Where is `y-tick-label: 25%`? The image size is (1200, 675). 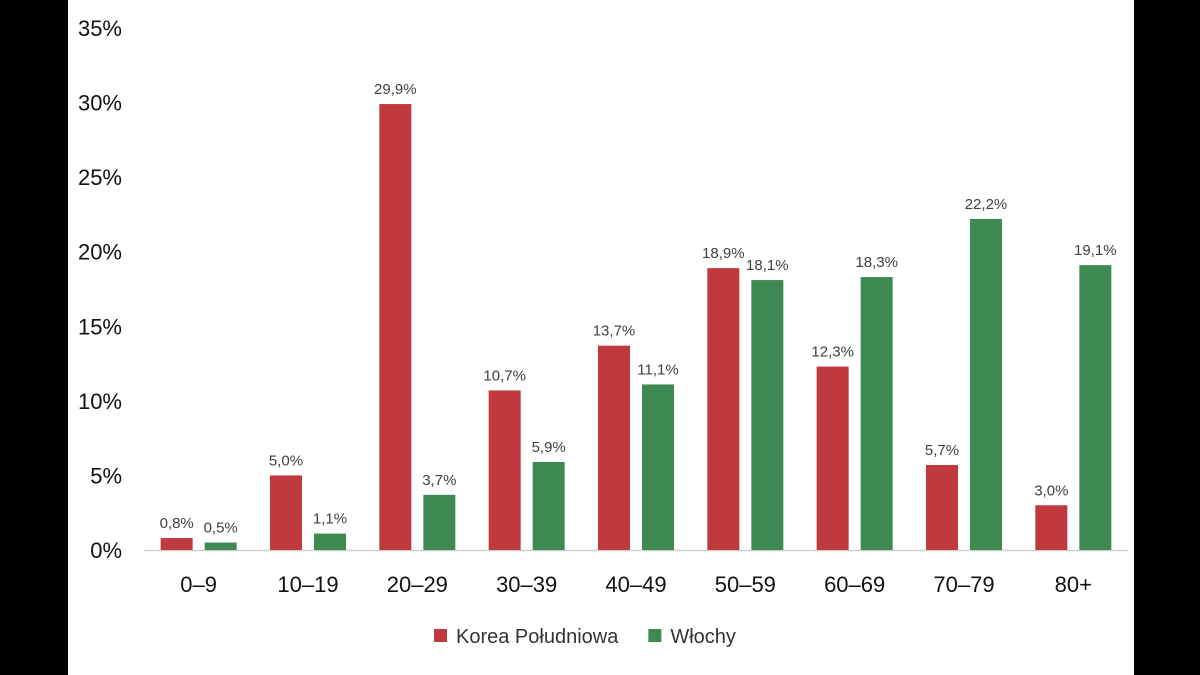
y-tick-label: 25% is located at coordinates (100, 177).